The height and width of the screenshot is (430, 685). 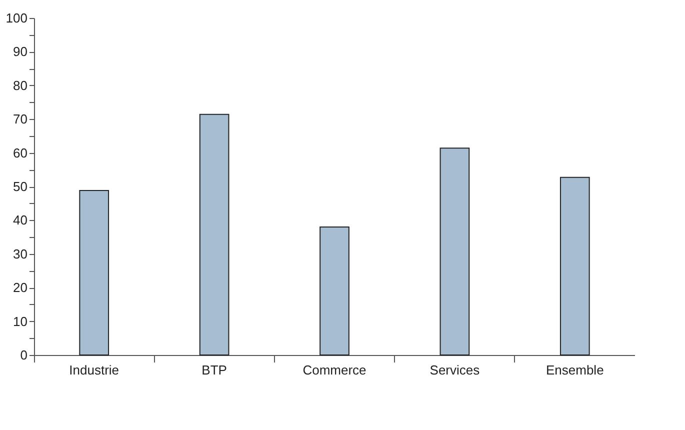 I want to click on y-tick-label: 60, so click(x=20, y=152).